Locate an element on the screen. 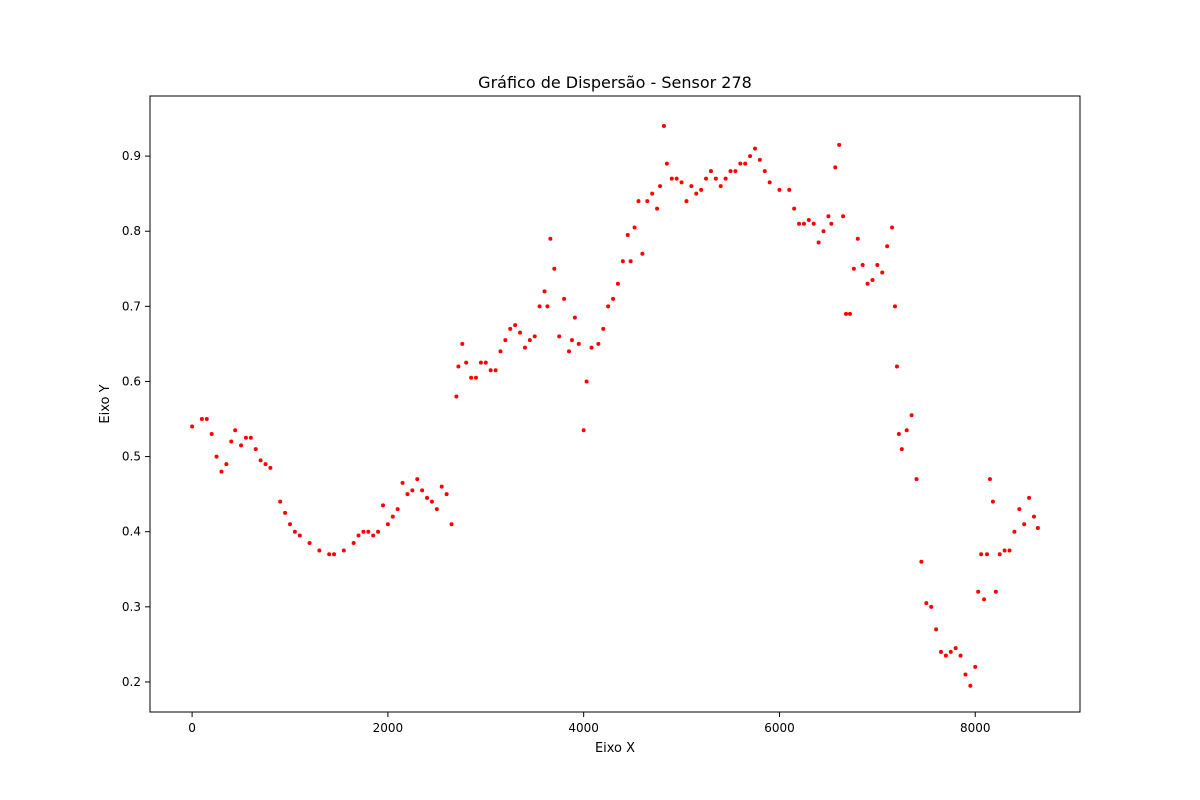 This screenshot has height=800, width=1200. x-axis-ticks: 0 2000 4000 6000 8000 is located at coordinates (589, 723).